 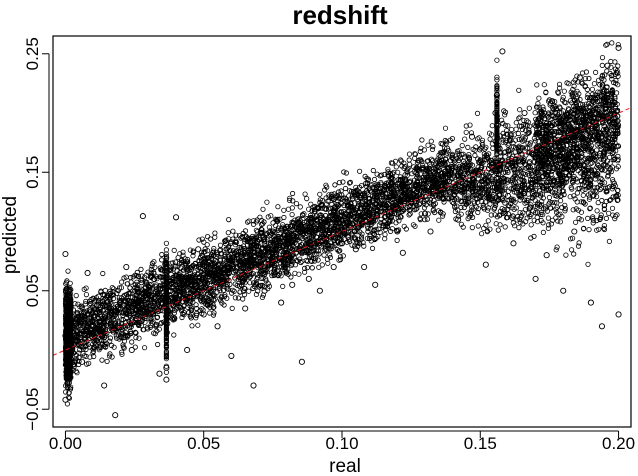 I want to click on y-tick-label: 0.15, so click(x=32, y=172).